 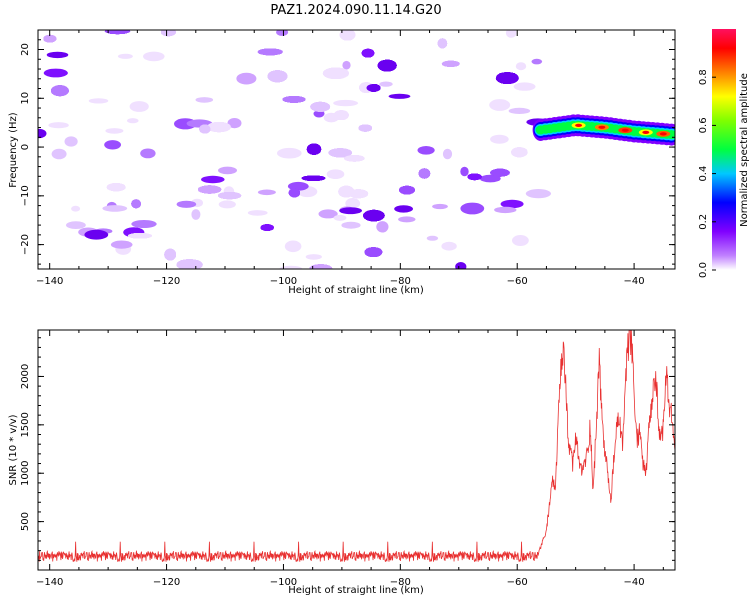 I want to click on colorbar-tick-label: 0.4, so click(x=703, y=174).